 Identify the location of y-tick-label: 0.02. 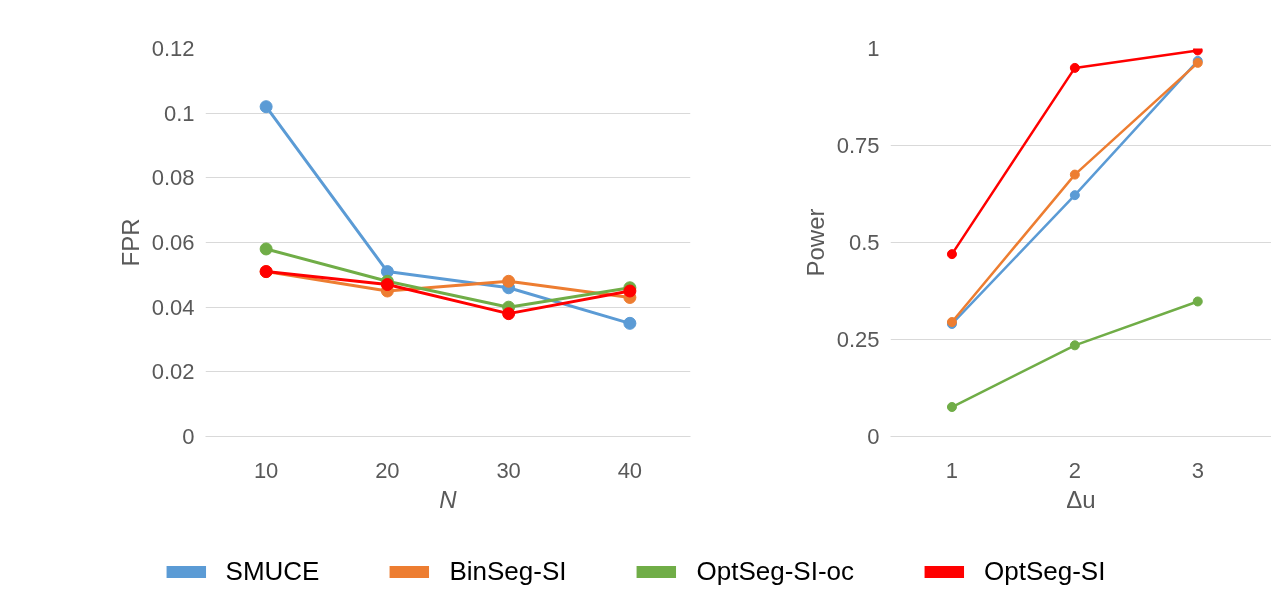
(173, 372).